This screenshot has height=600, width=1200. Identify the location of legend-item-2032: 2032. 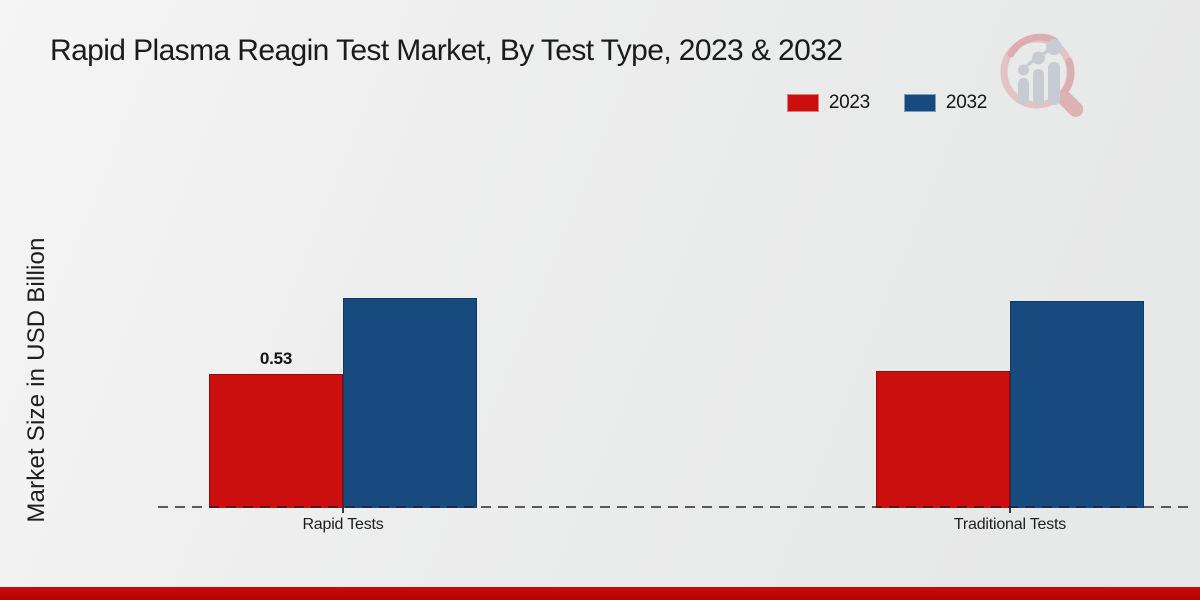
(945, 103).